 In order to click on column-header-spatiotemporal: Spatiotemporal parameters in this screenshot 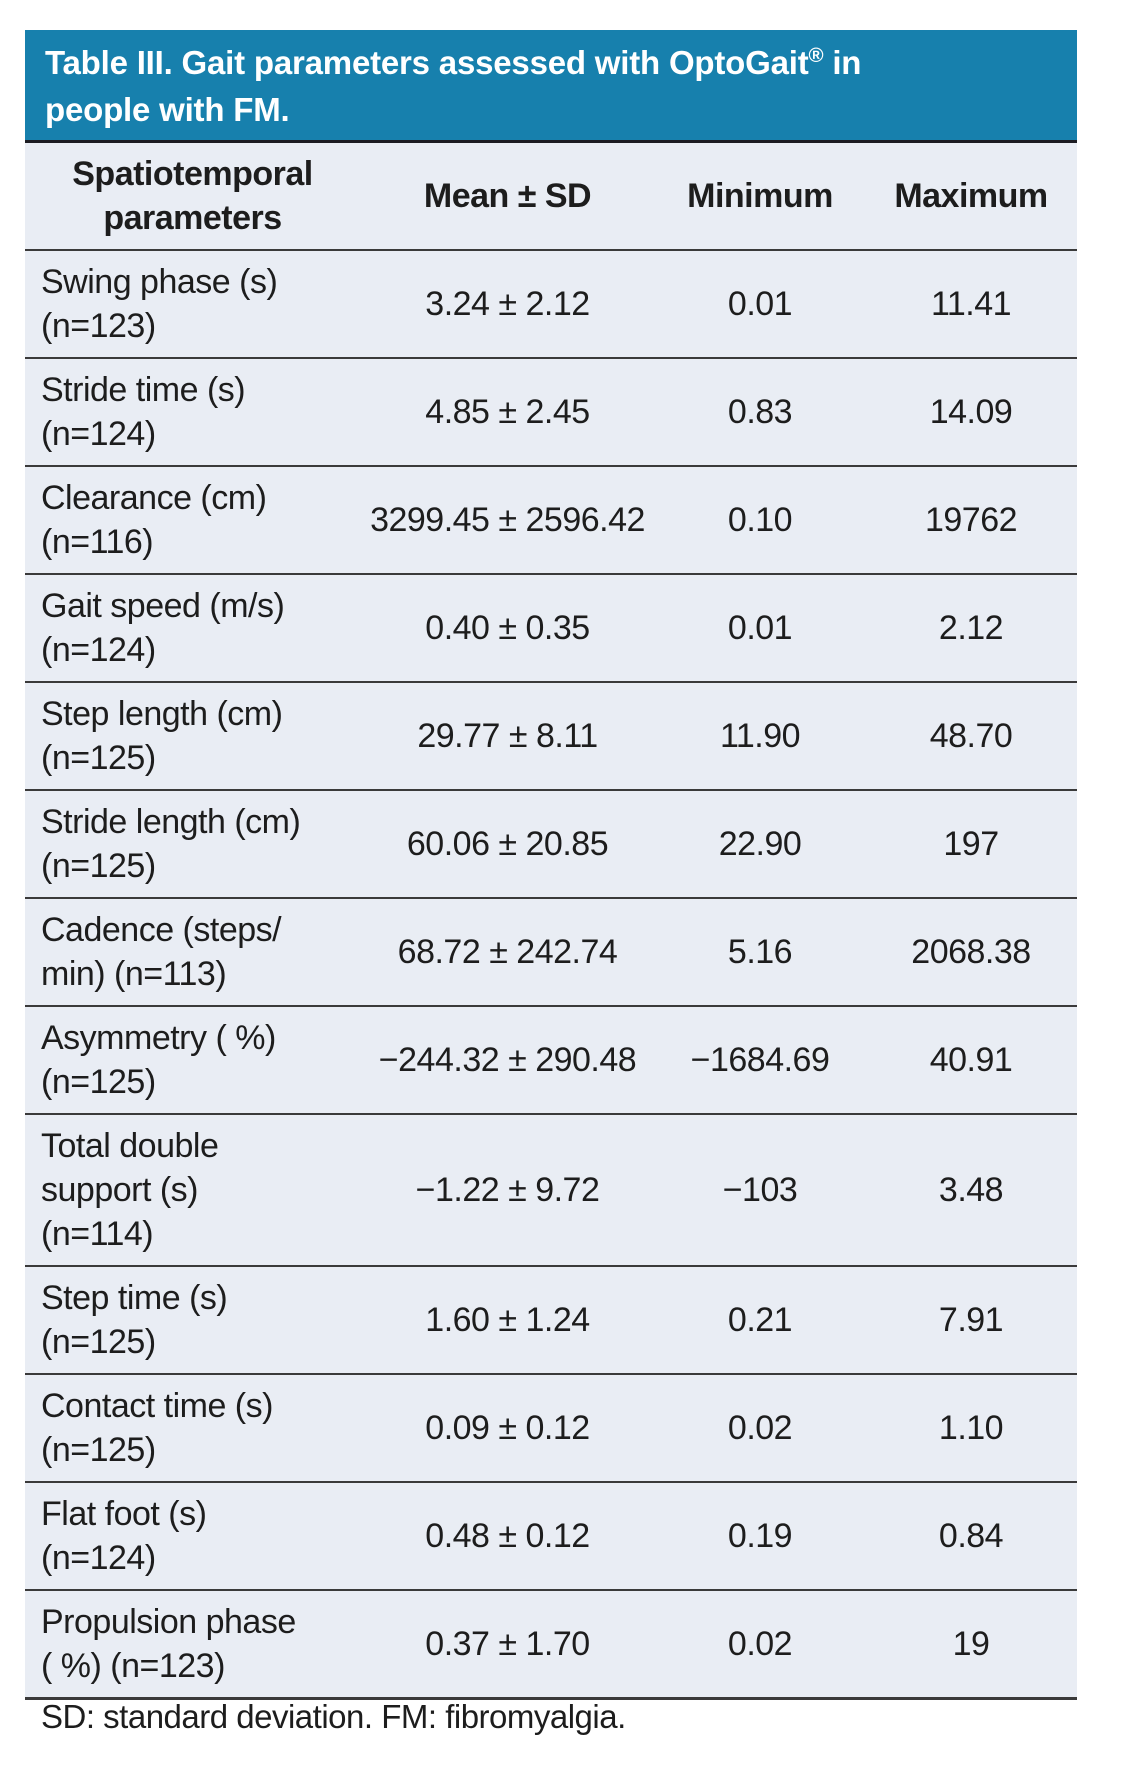, I will do `click(192, 196)`.